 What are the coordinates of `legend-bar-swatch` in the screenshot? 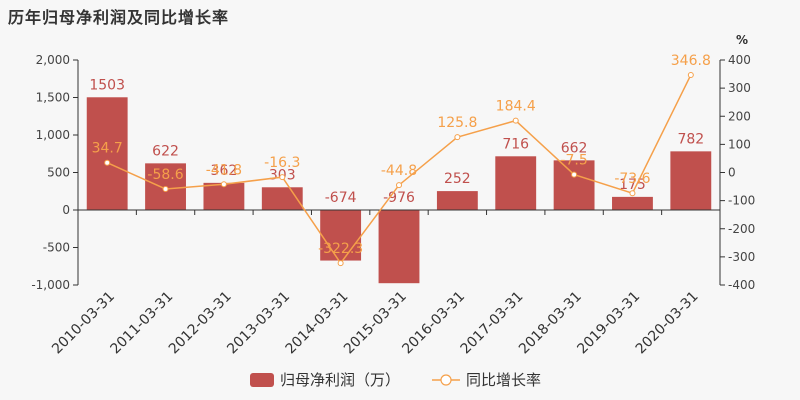 It's located at (262, 380).